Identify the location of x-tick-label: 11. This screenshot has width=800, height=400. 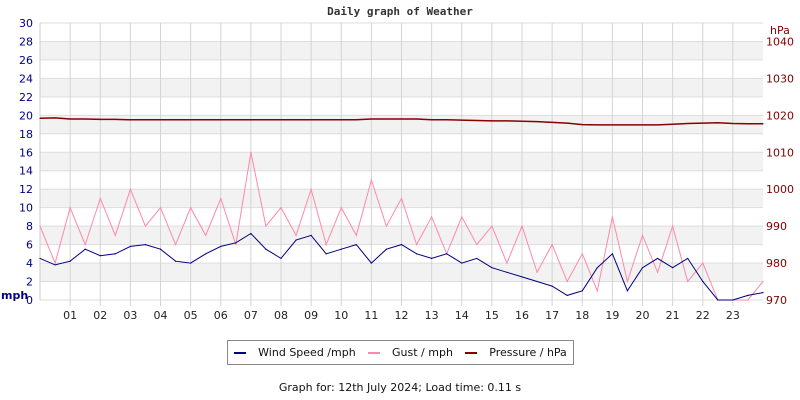
(371, 315).